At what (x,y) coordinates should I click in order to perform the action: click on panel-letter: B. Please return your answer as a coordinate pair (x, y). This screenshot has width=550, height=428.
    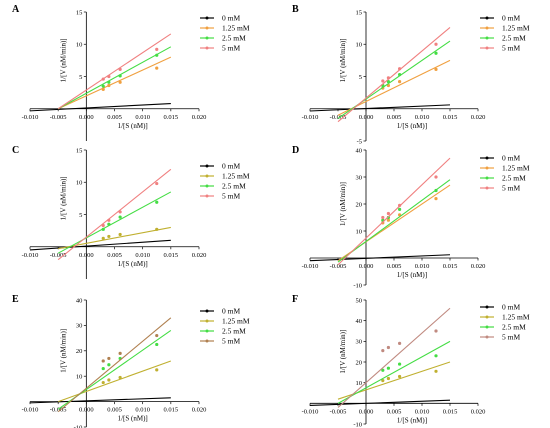
    Looking at the image, I should click on (295, 9).